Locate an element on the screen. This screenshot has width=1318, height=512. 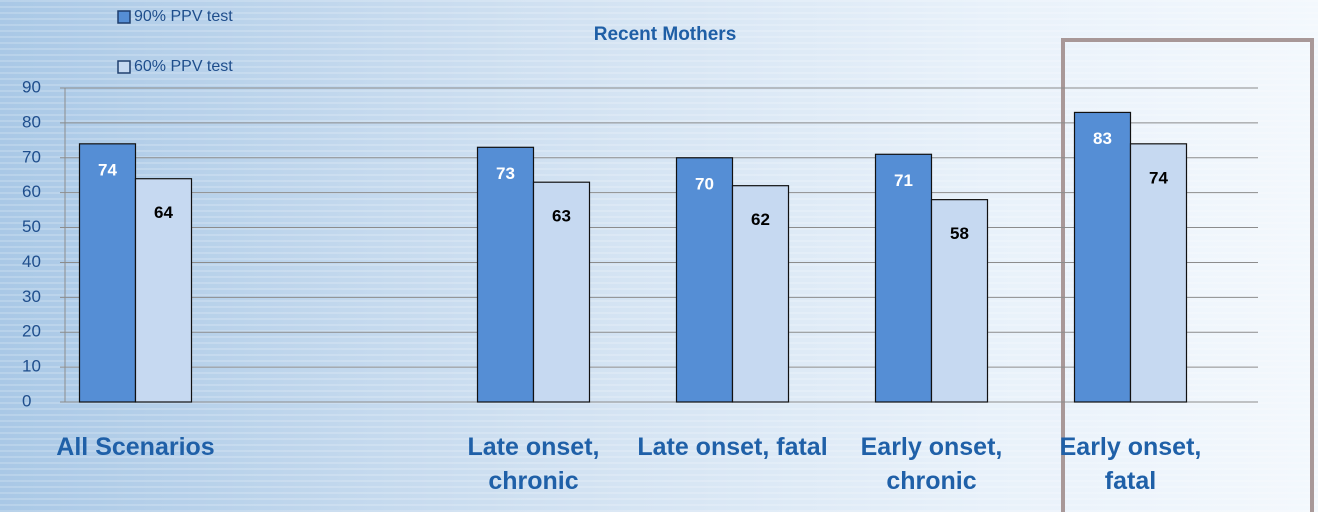
y-tick-label: 0 is located at coordinates (26, 400).